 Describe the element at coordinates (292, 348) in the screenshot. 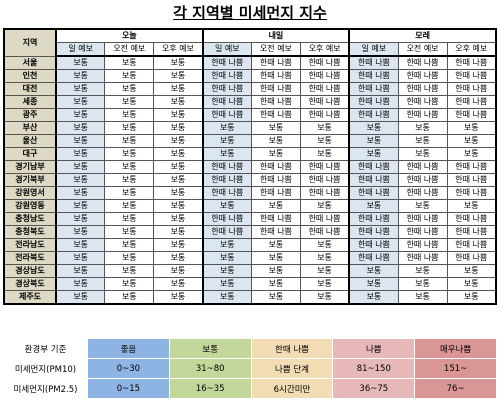

I see `level-name: 한때 나쁨` at that location.